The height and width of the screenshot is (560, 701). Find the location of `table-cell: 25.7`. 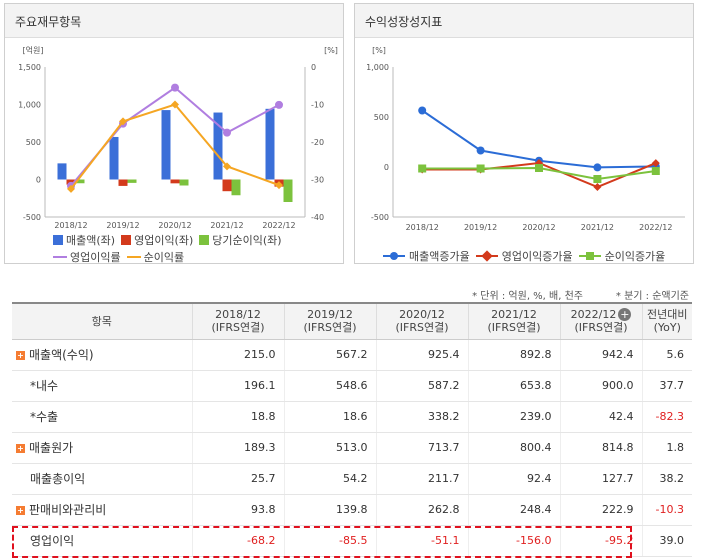

table-cell: 25.7 is located at coordinates (237, 479).